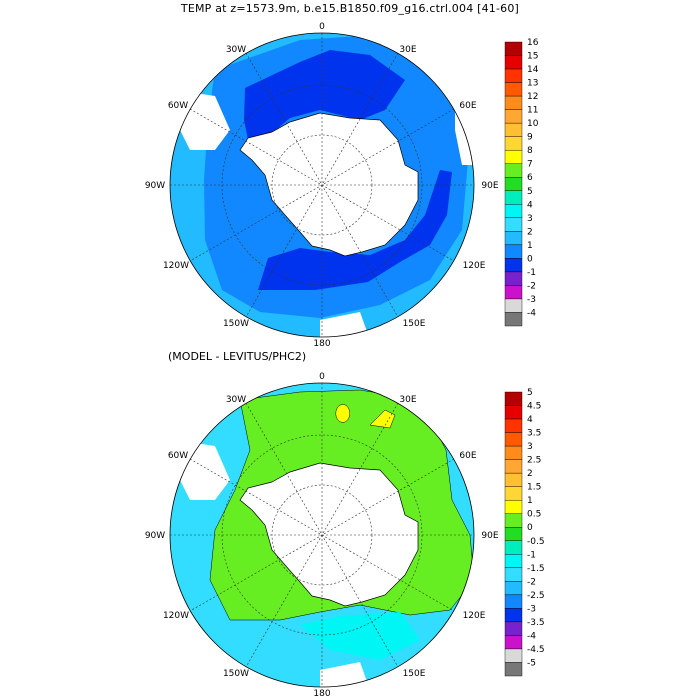  I want to click on bottom-colorbar-level-label: -0.5, so click(536, 542).